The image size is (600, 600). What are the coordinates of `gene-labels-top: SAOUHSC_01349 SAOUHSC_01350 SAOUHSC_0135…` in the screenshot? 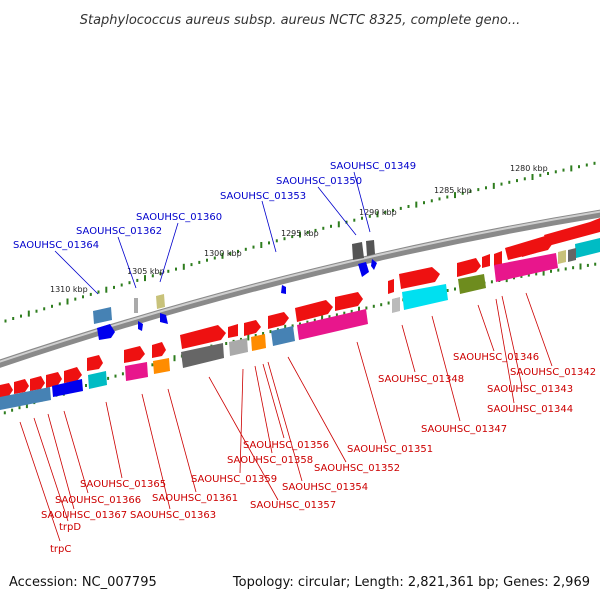 It's located at (214, 206).